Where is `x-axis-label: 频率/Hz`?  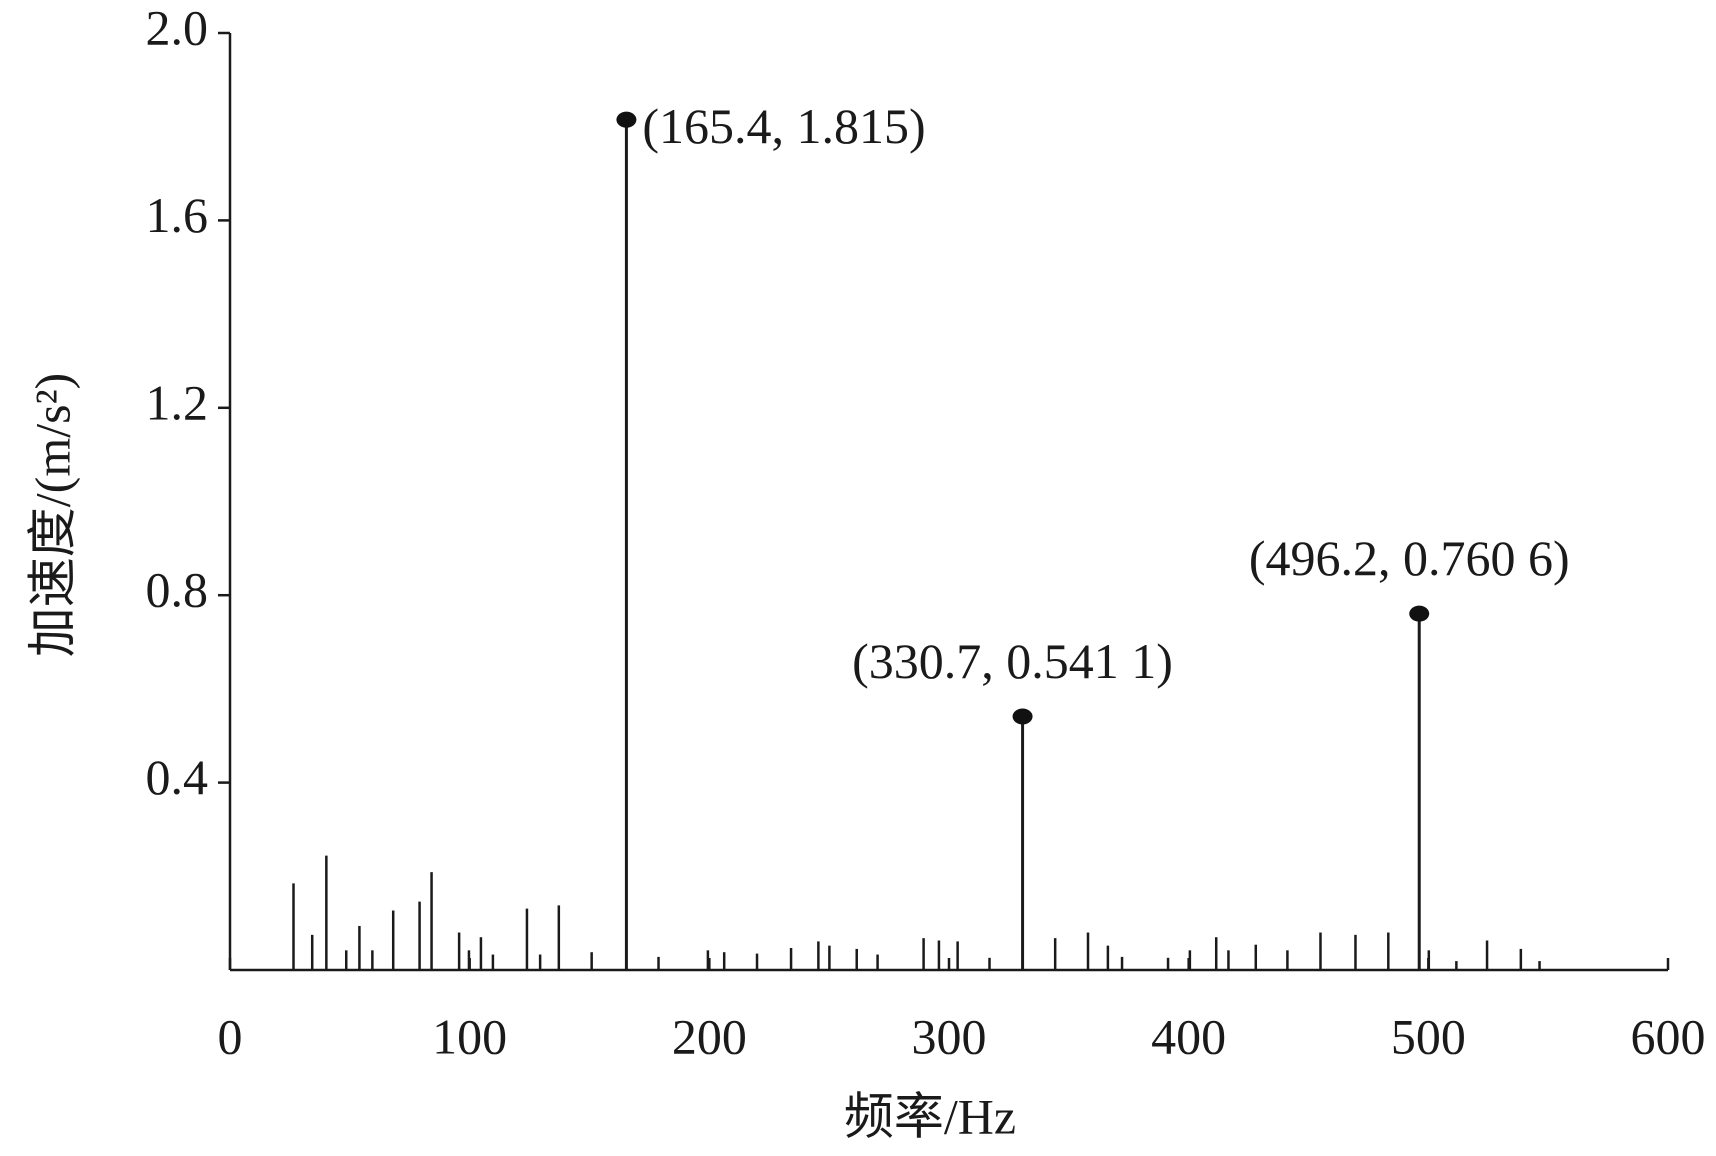 x-axis-label: 频率/Hz is located at coordinates (930, 1116).